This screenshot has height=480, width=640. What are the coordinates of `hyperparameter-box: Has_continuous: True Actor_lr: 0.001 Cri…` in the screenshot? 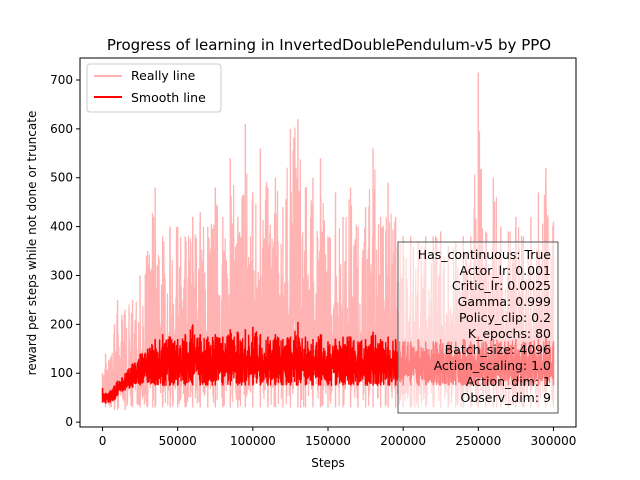 It's located at (478, 327).